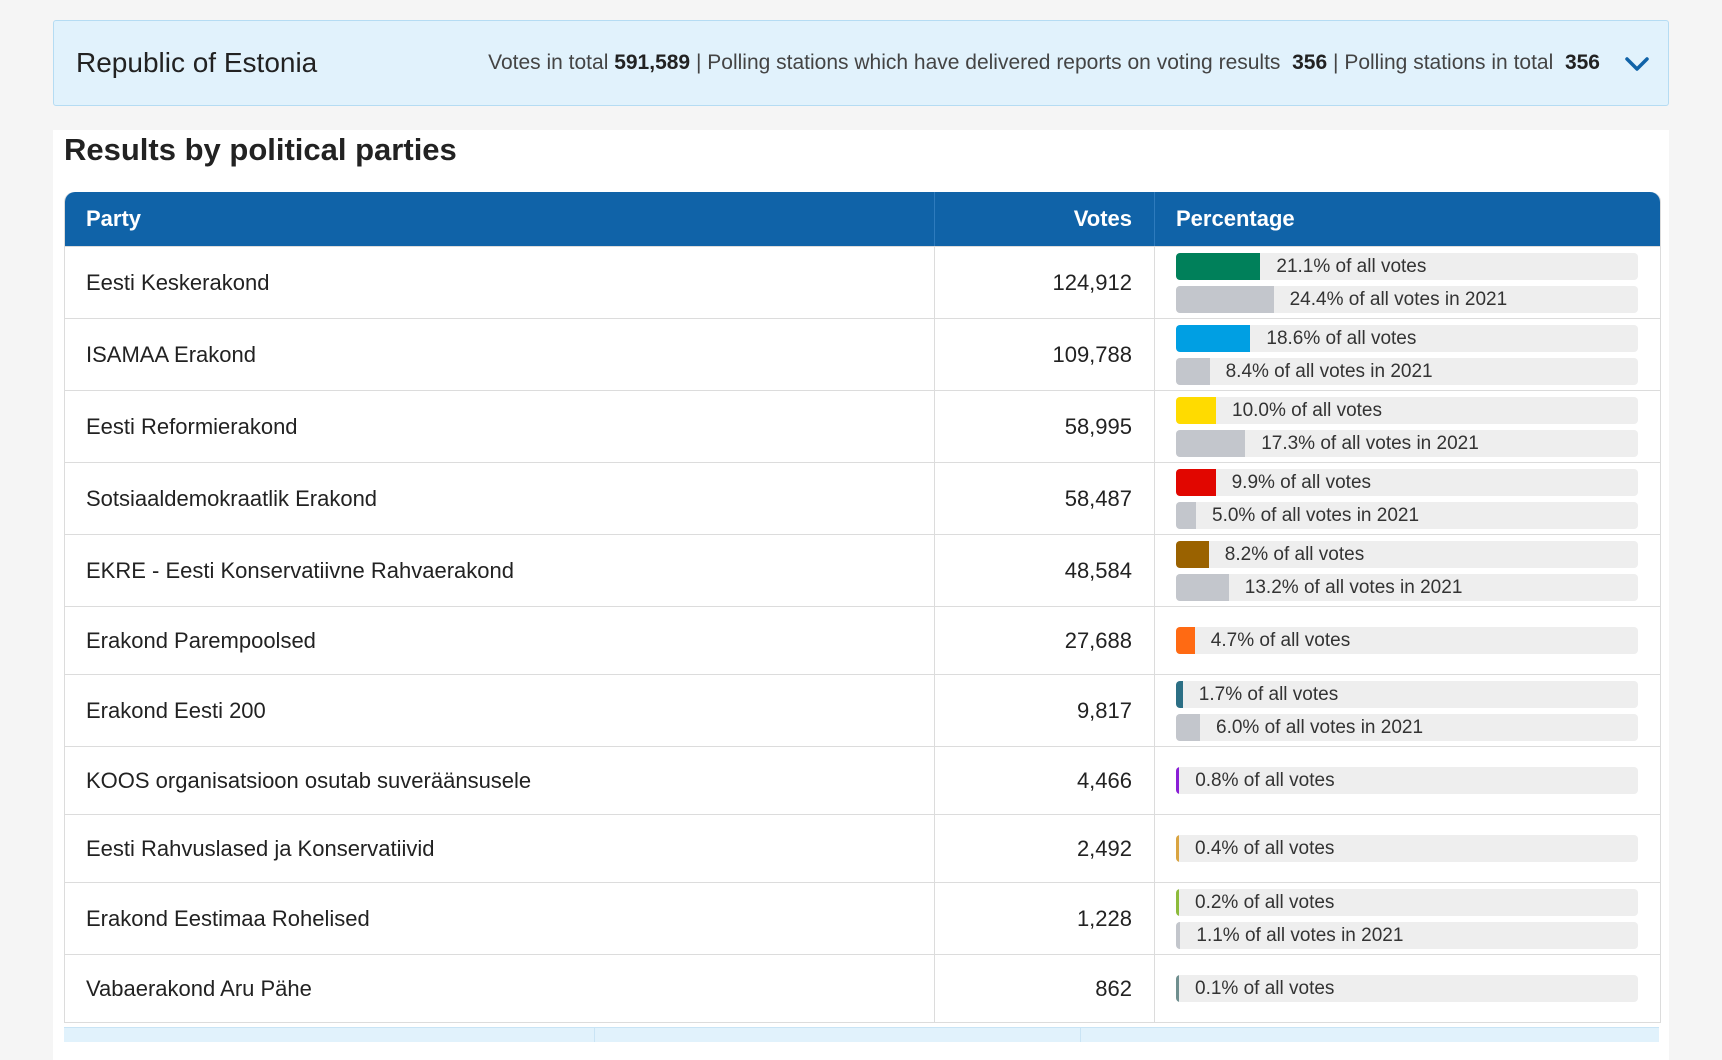 The height and width of the screenshot is (1060, 1722). I want to click on party-name: Erakond Parempoolsed, so click(500, 640).